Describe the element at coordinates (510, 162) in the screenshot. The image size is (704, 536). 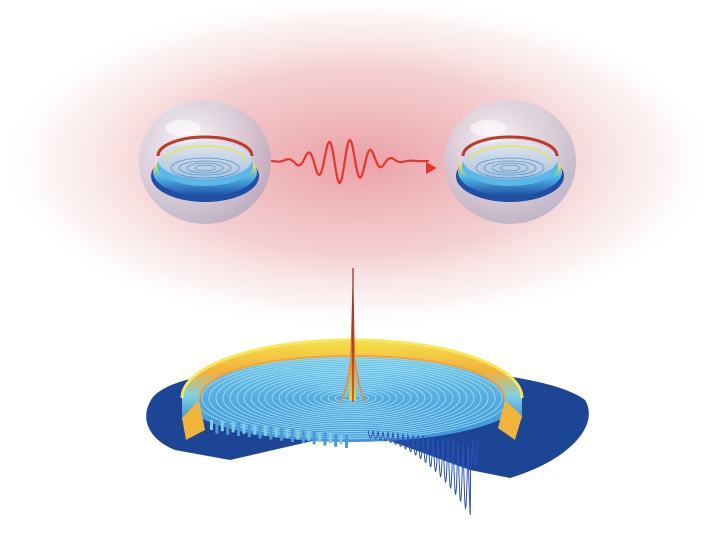
I see `right-resonator` at that location.